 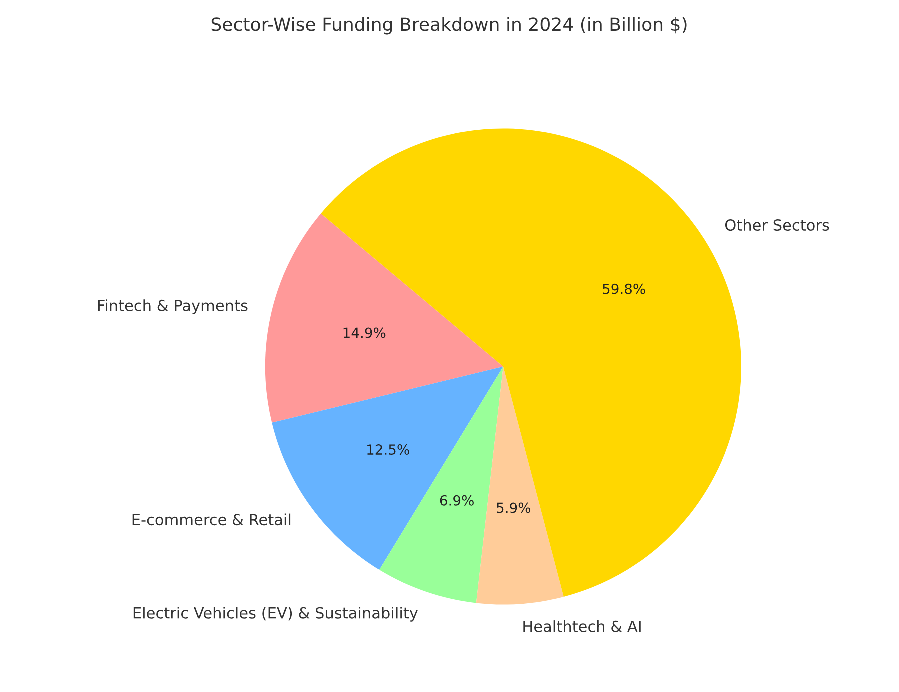 I want to click on slice-label: Healthtech & AI, so click(x=582, y=626).